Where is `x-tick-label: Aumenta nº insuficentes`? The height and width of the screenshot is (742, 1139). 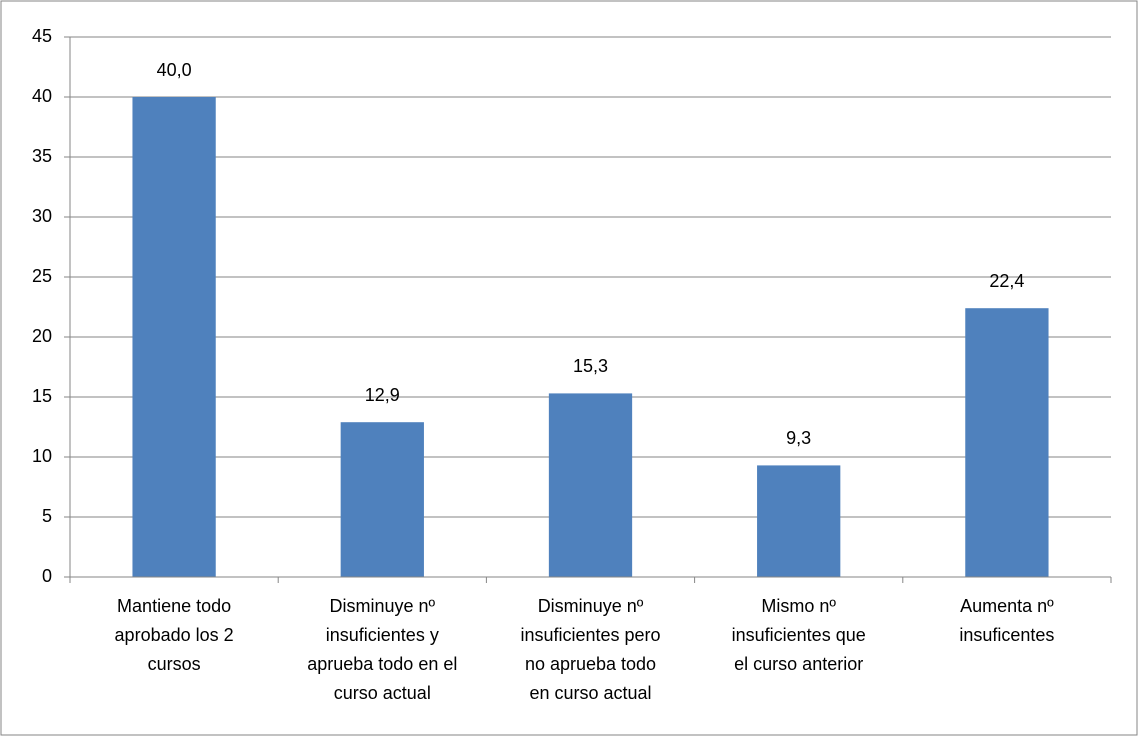
x-tick-label: Aumenta nº insuficentes is located at coordinates (1006, 620).